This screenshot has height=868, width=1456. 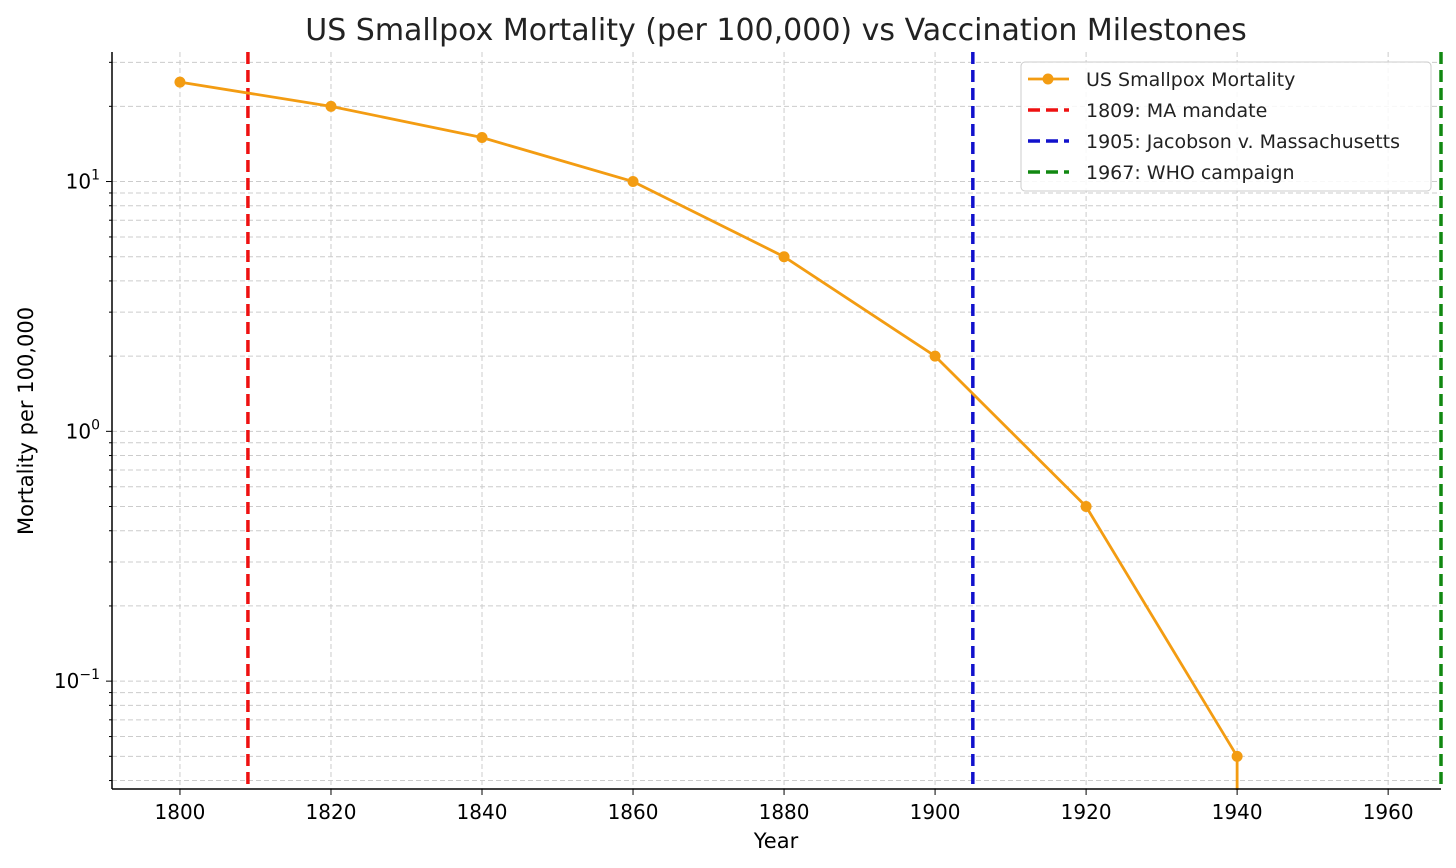 What do you see at coordinates (1190, 173) in the screenshot?
I see `legend-label: 1967: WHO campaign` at bounding box center [1190, 173].